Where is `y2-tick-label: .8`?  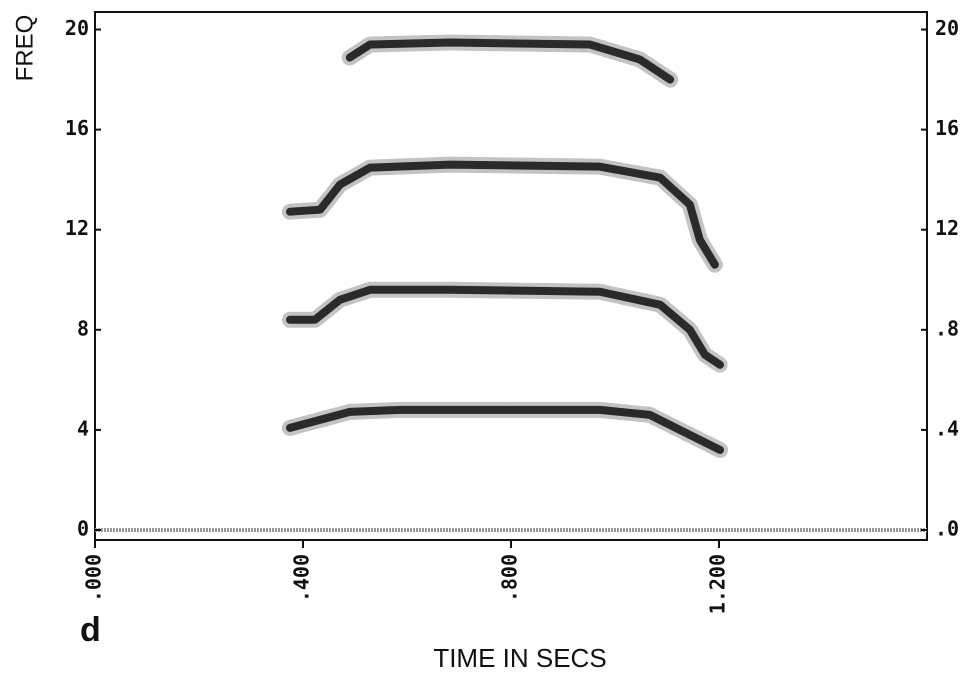 y2-tick-label: .8 is located at coordinates (947, 328).